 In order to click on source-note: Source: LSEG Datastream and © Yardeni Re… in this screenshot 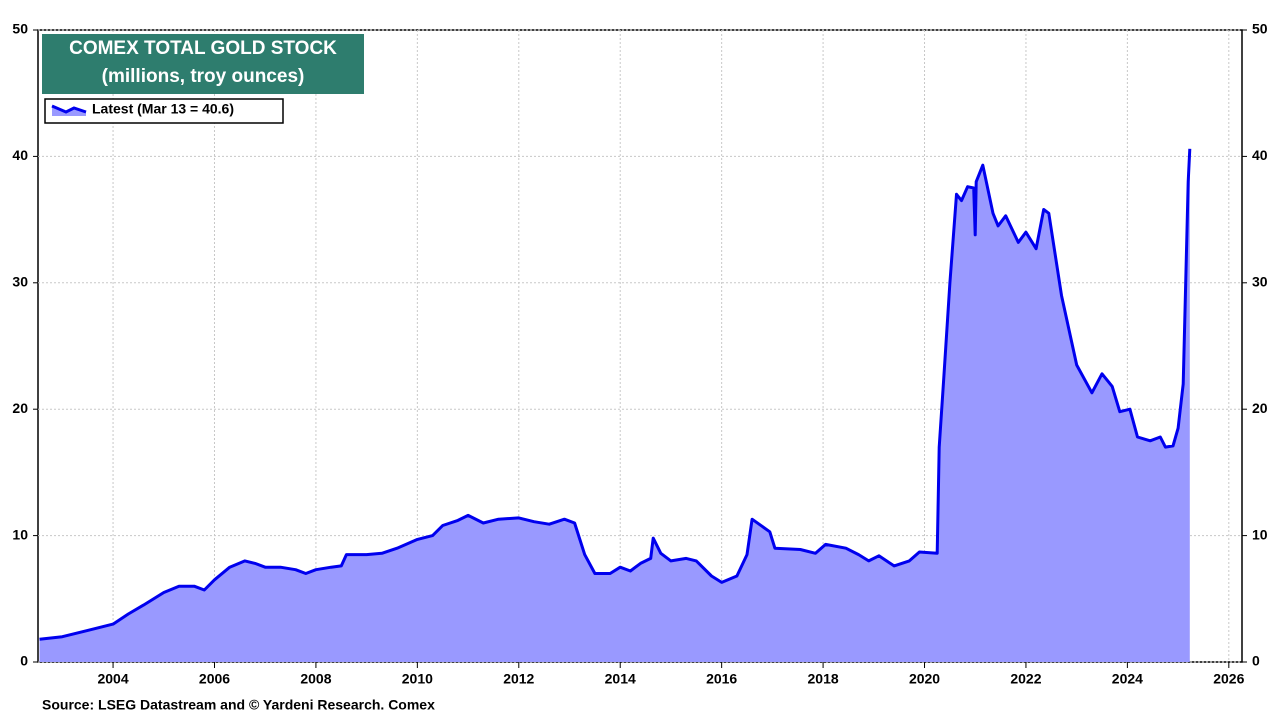, I will do `click(238, 705)`.